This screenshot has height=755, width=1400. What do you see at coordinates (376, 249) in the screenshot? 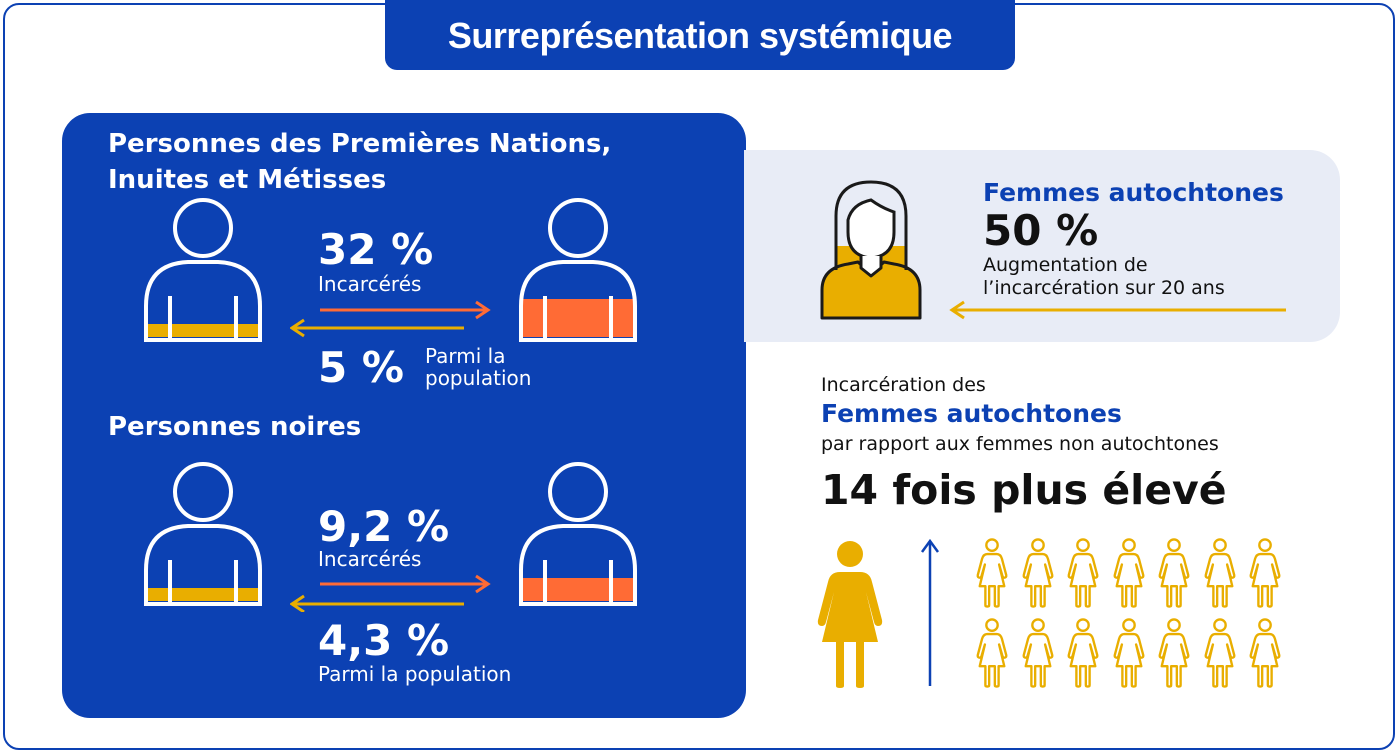
I see `group1-incarcerated-pct: 32 %` at bounding box center [376, 249].